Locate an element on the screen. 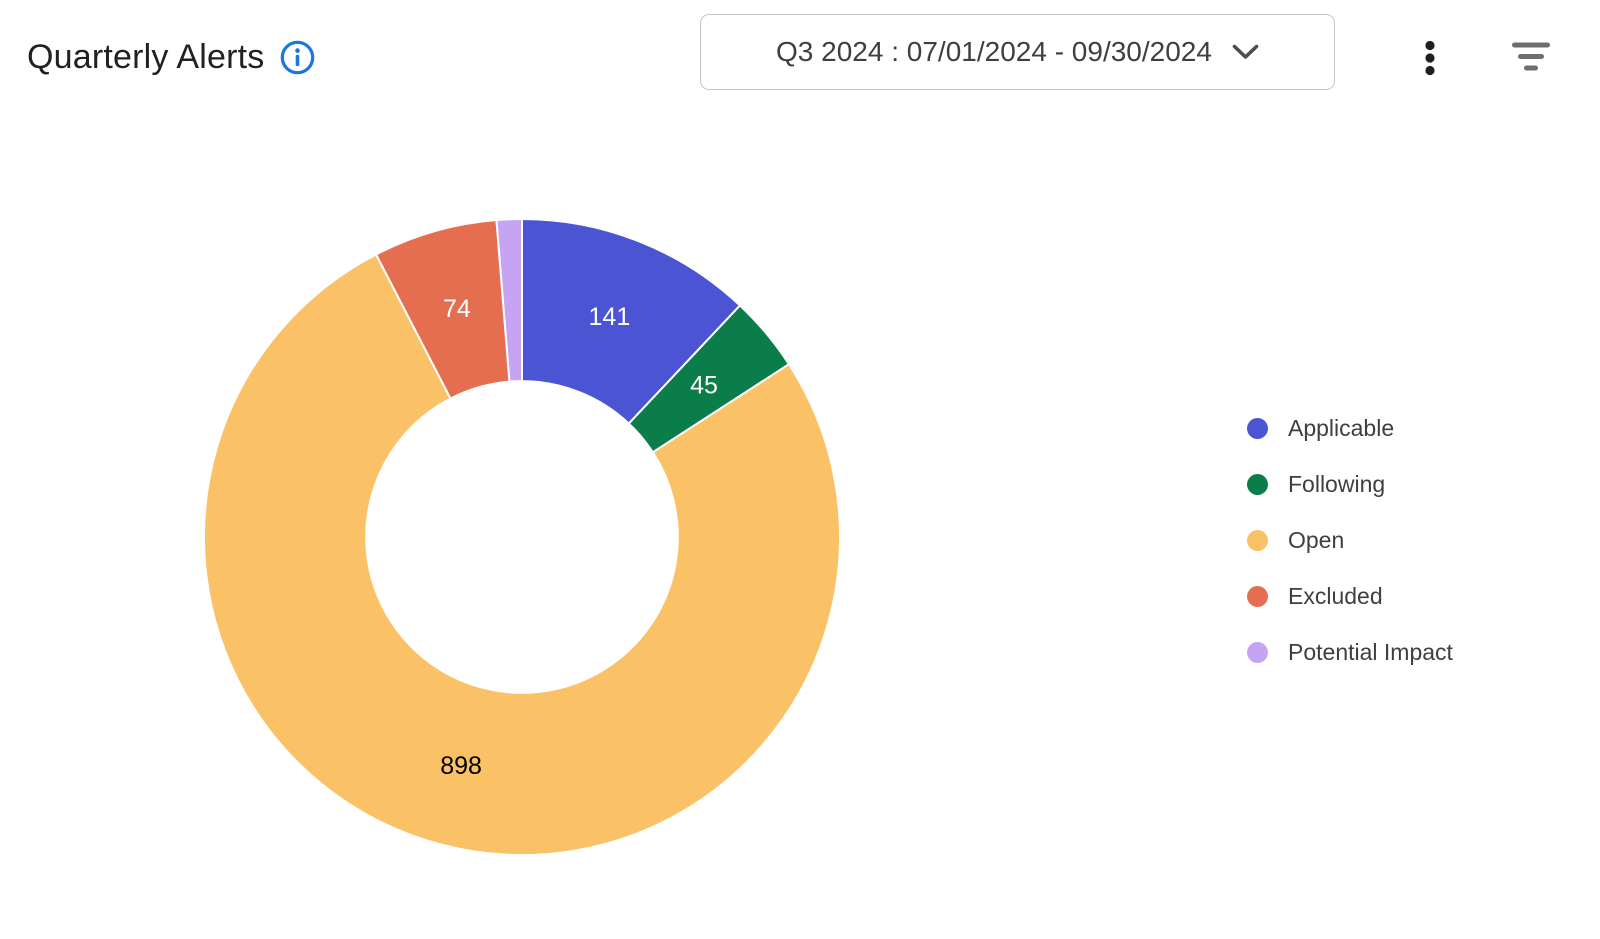 This screenshot has width=1600, height=939. legend-label-following: Following is located at coordinates (1337, 483).